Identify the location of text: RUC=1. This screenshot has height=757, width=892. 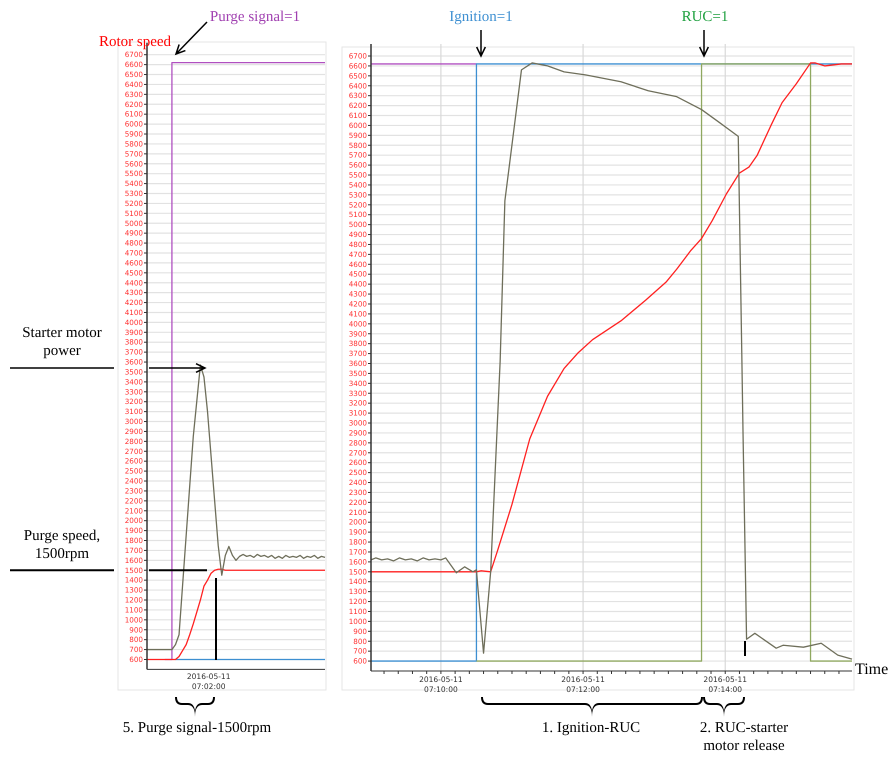
(705, 17).